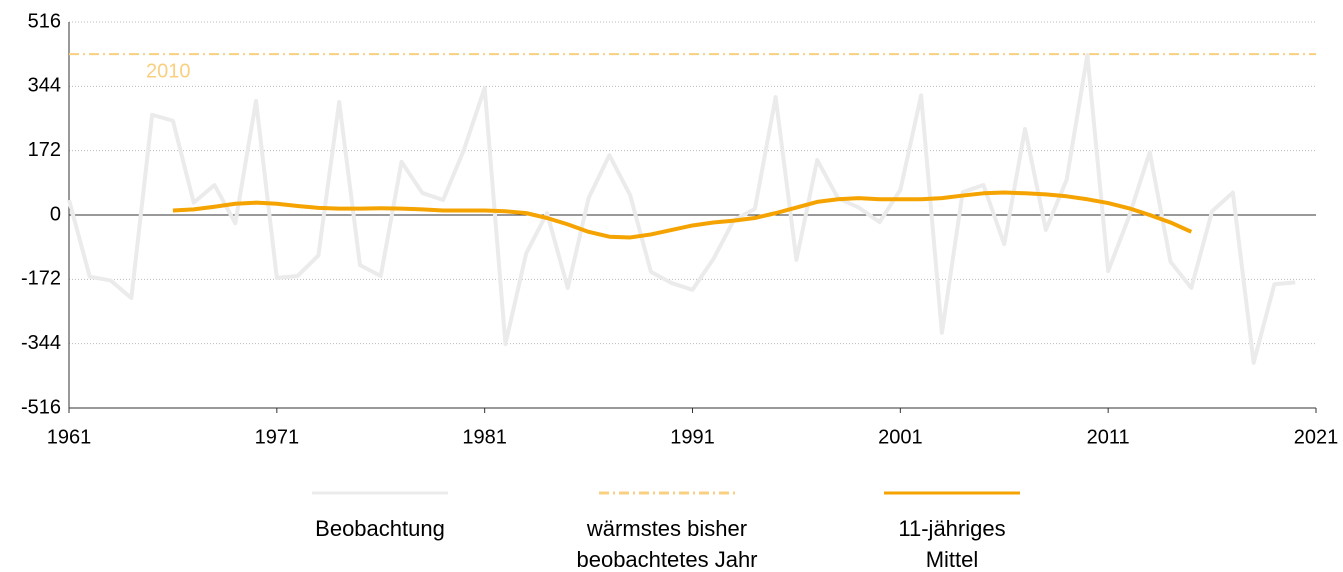  Describe the element at coordinates (692, 437) in the screenshot. I see `x-tick-label: 1991` at that location.